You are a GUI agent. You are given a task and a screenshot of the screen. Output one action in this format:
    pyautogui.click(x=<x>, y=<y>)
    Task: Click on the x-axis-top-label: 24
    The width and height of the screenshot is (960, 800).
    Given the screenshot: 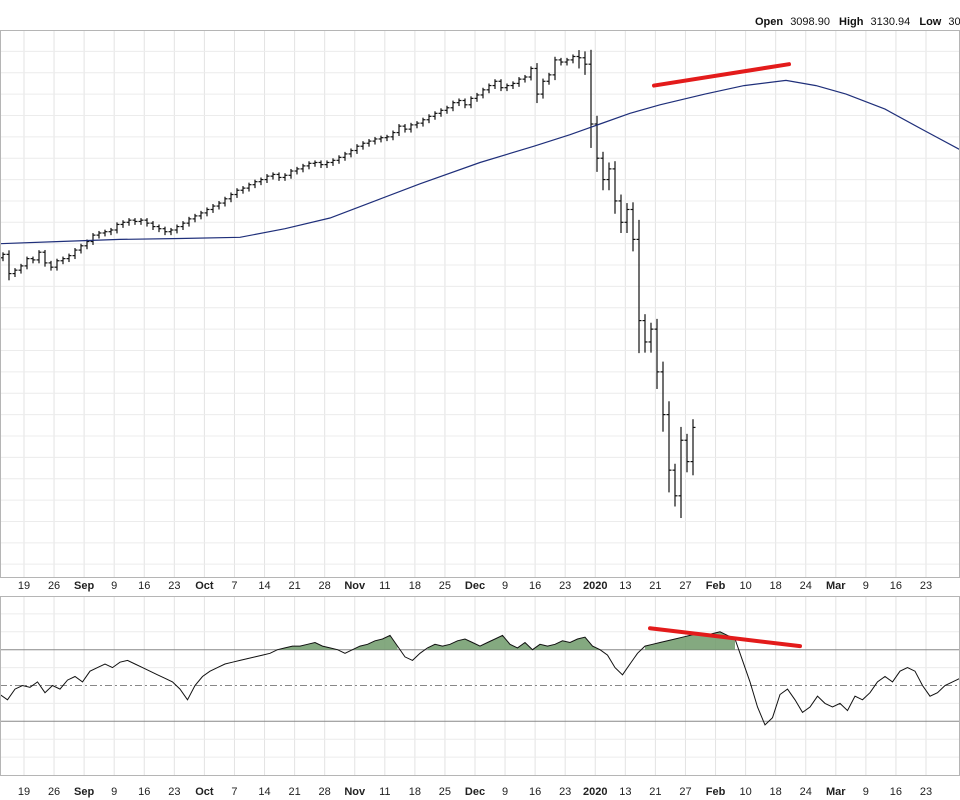 What is the action you would take?
    pyautogui.click(x=806, y=586)
    